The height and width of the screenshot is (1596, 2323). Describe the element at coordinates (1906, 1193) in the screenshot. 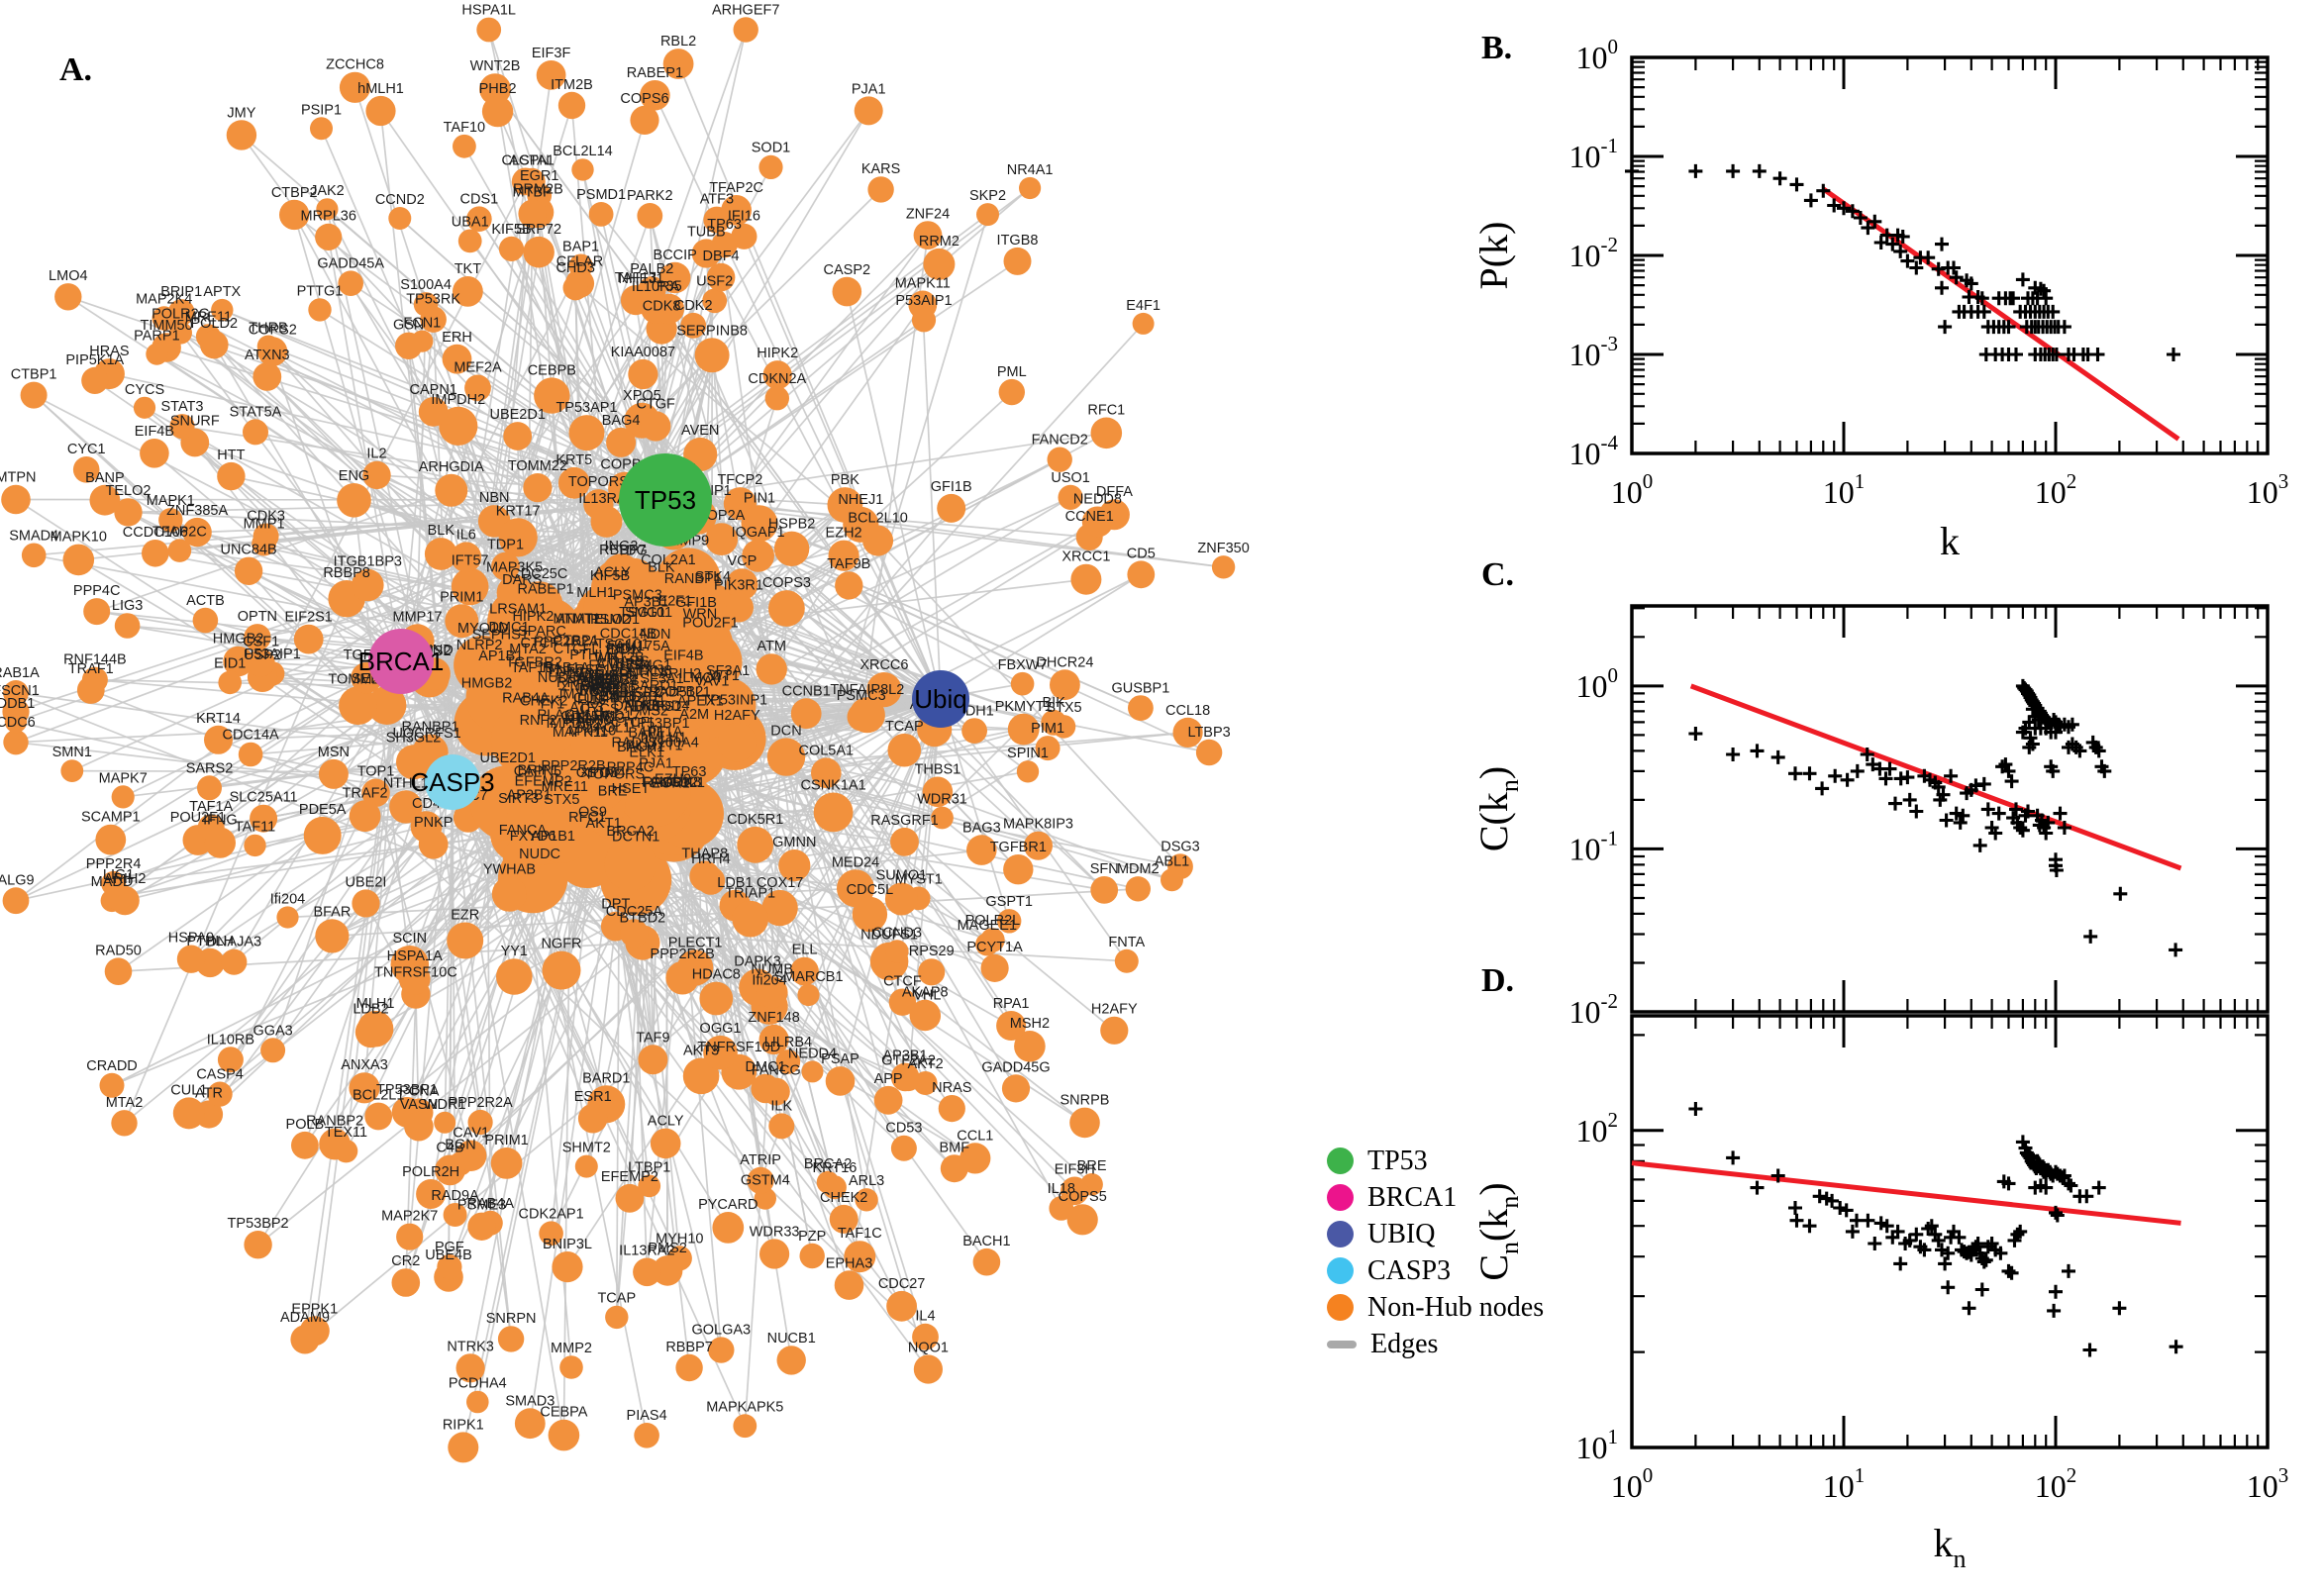

I see `power-law-fit-line` at that location.